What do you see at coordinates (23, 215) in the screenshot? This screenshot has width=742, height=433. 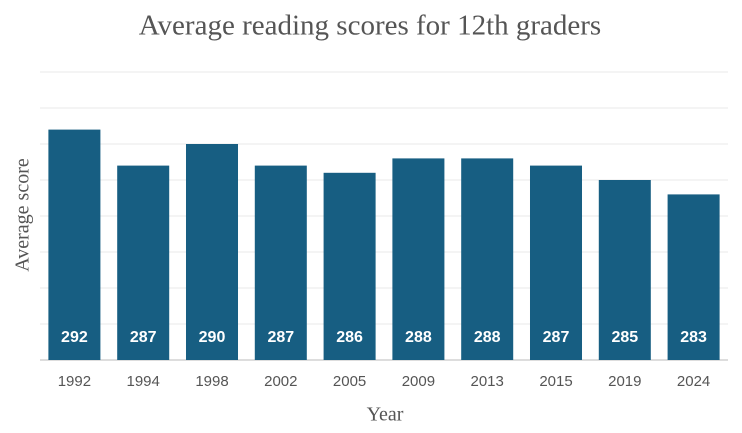 I see `y-axis-label: Average score` at bounding box center [23, 215].